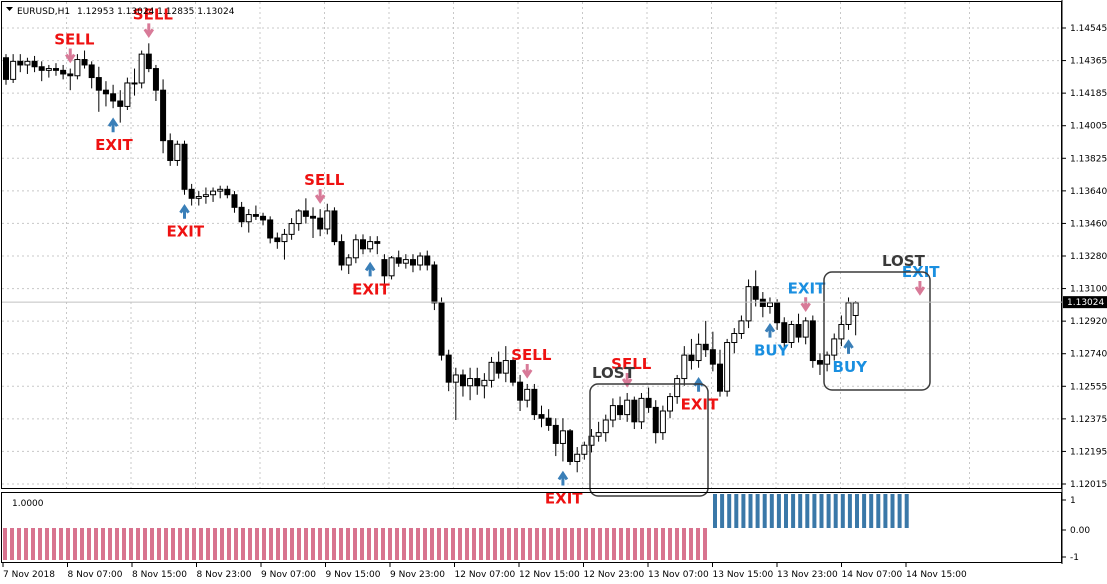  Describe the element at coordinates (743, 575) in the screenshot. I see `time-tick-label: 13 Nov 15:00` at that location.